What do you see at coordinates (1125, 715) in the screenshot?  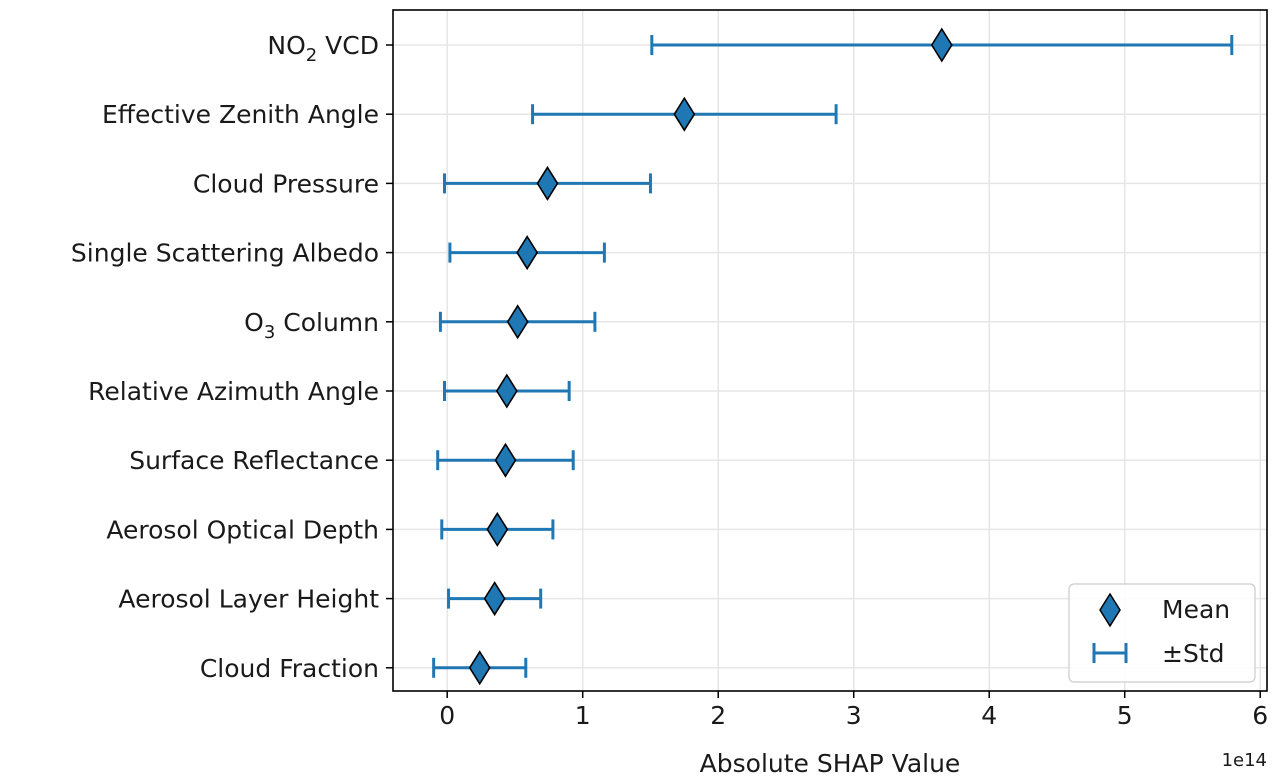 I see `x-tick-label: 5` at bounding box center [1125, 715].